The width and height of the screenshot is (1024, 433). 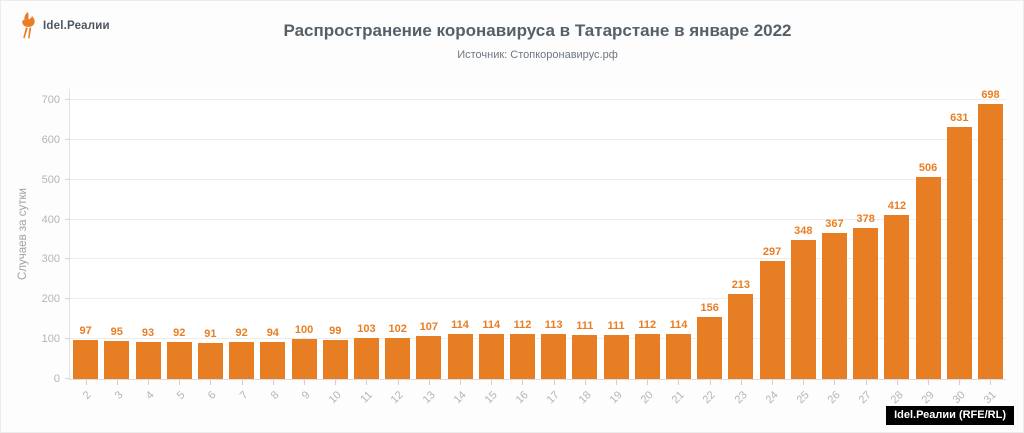 I want to click on bar-group: 348 25, so click(x=803, y=247).